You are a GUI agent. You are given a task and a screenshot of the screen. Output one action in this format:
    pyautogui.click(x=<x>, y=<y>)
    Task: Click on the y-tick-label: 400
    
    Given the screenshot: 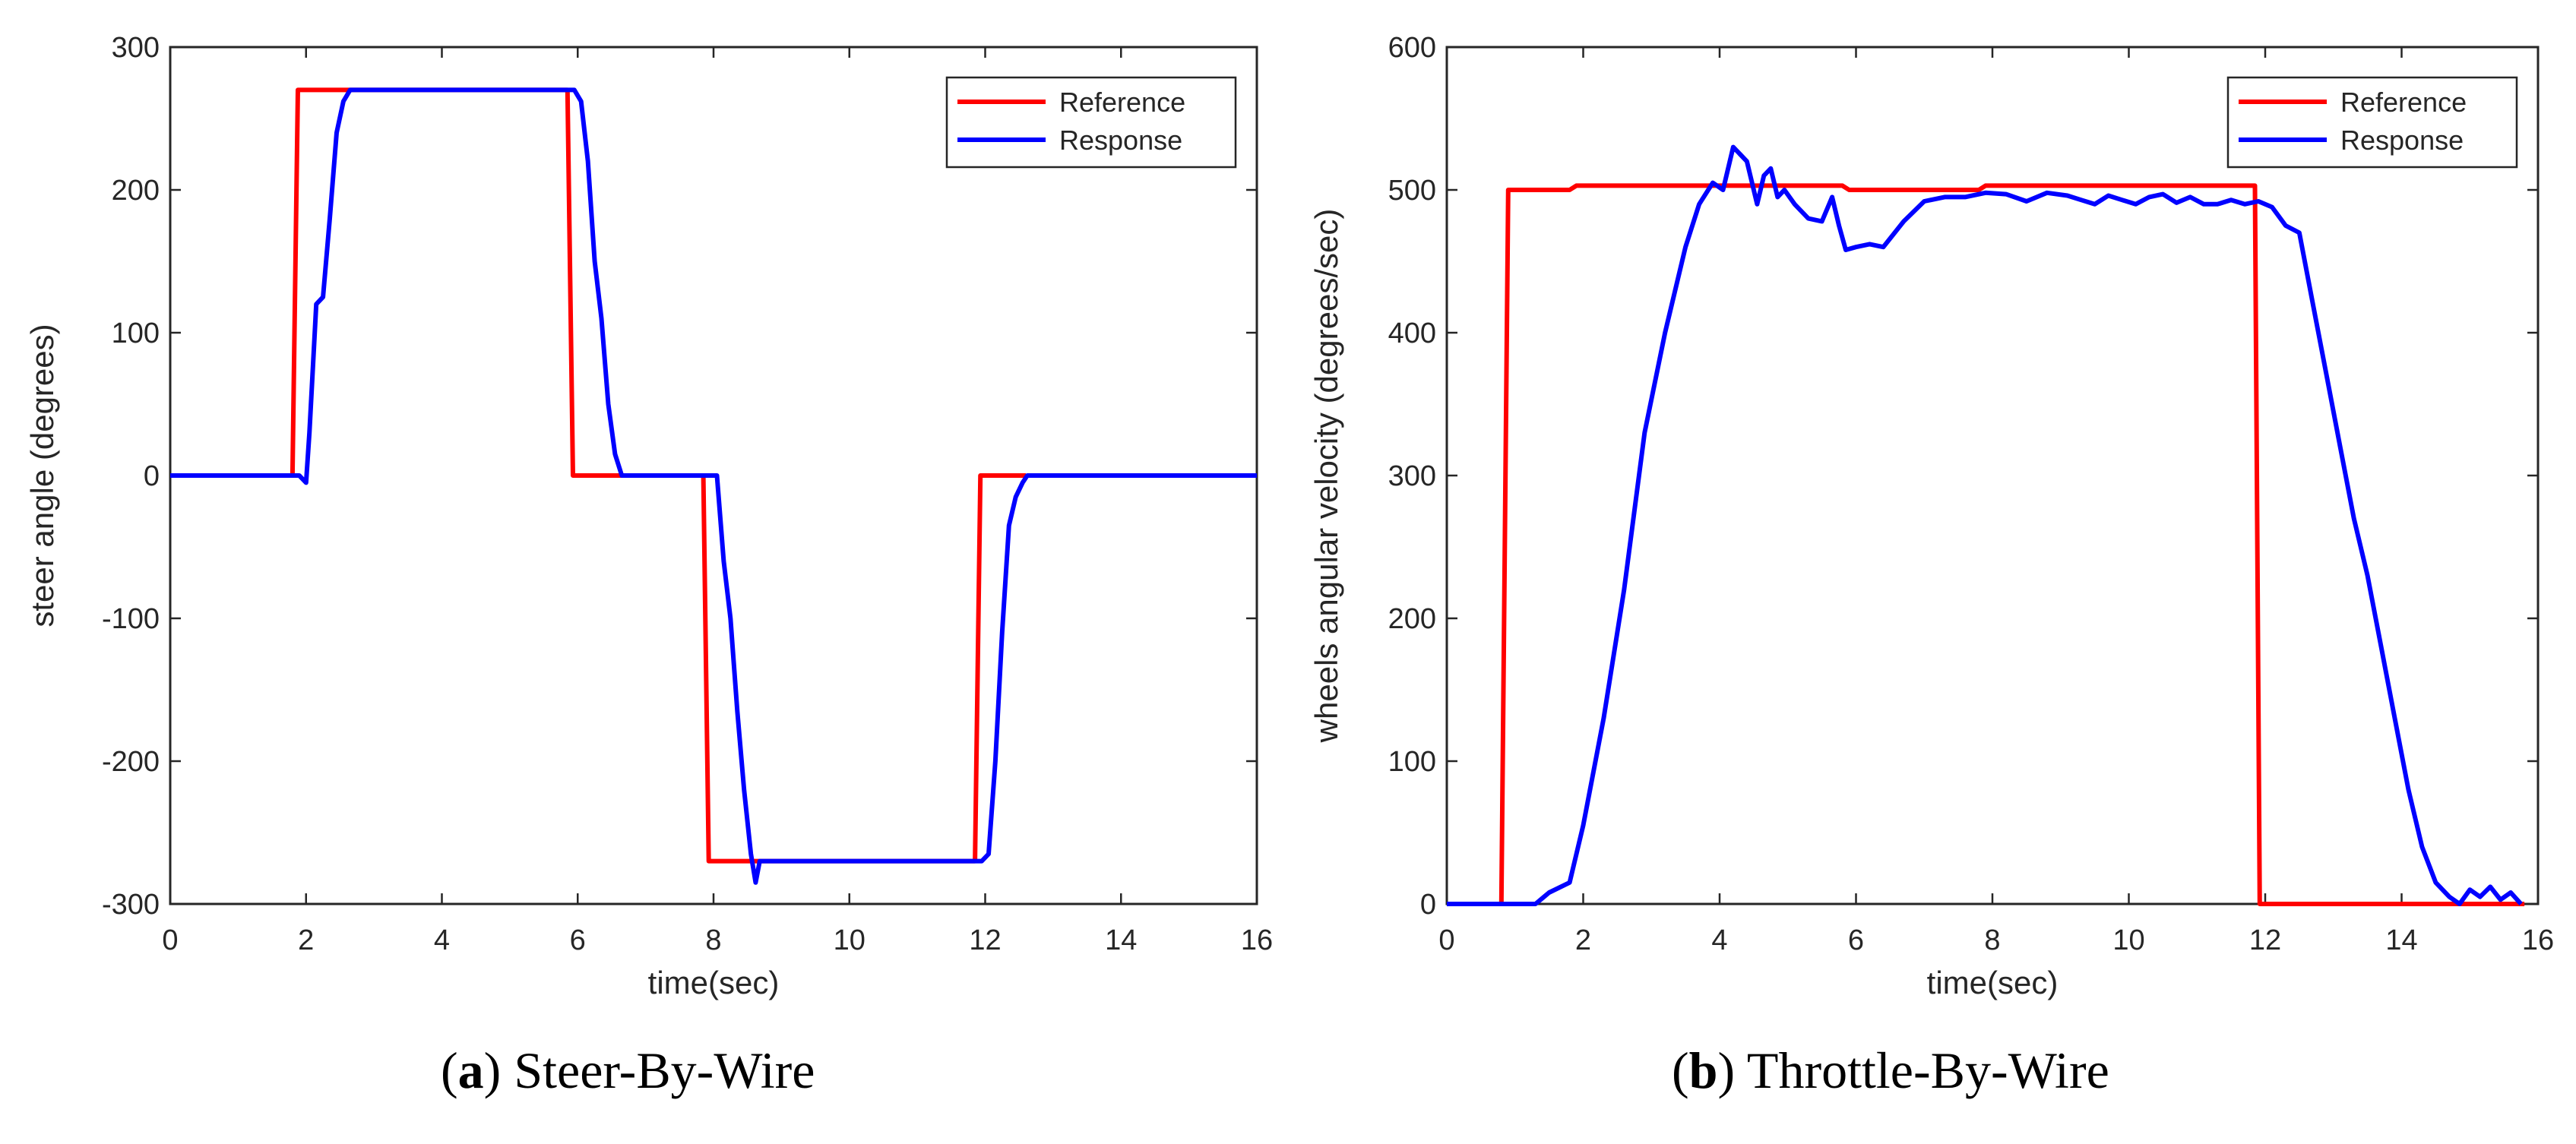 What is the action you would take?
    pyautogui.click(x=1412, y=333)
    